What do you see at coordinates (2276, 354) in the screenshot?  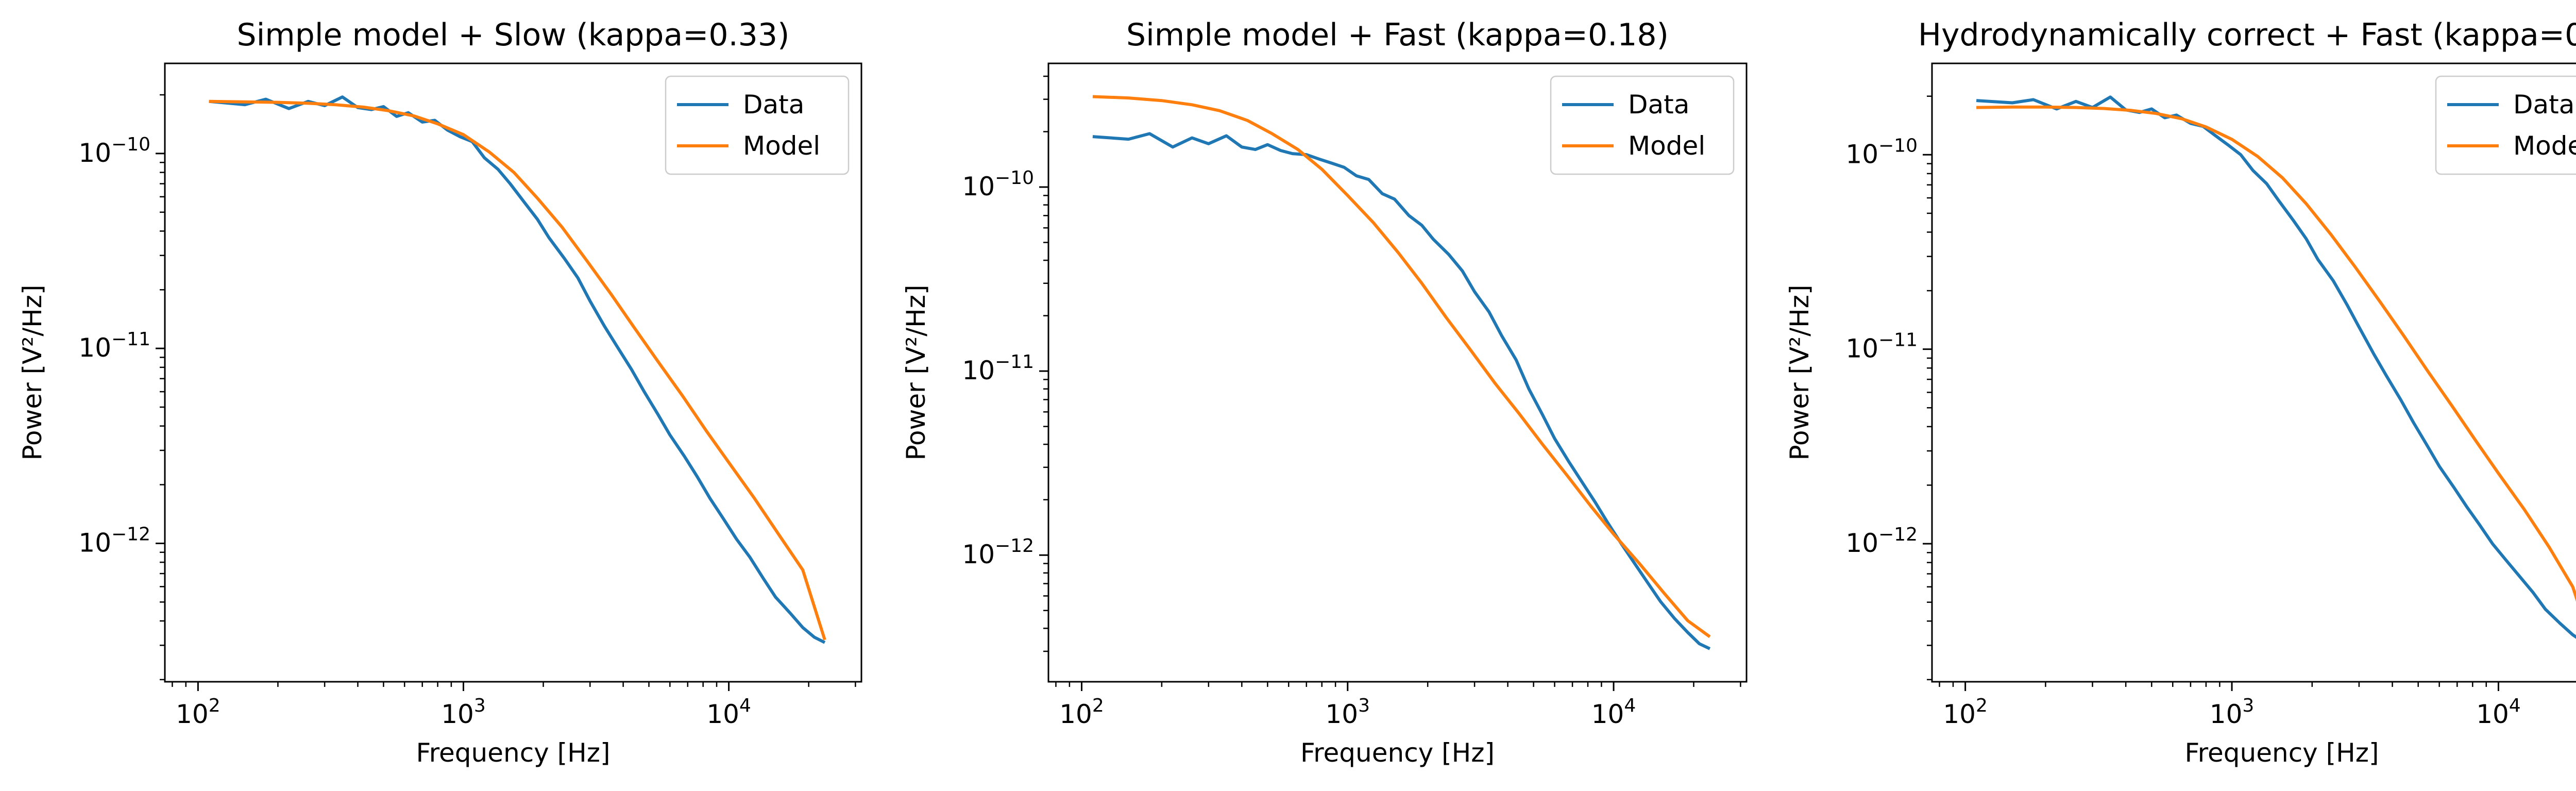 I see `series-line-model` at bounding box center [2276, 354].